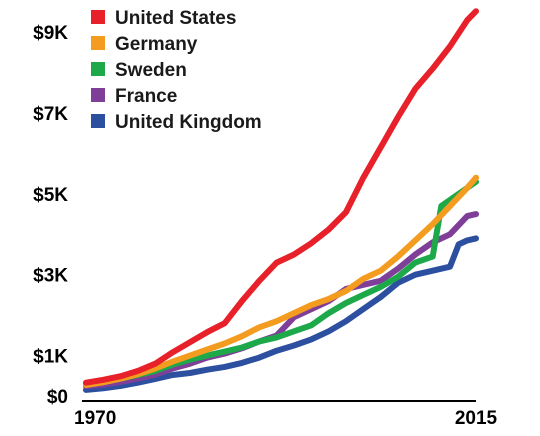  What do you see at coordinates (98, 43) in the screenshot?
I see `legend-swatch-germany` at bounding box center [98, 43].